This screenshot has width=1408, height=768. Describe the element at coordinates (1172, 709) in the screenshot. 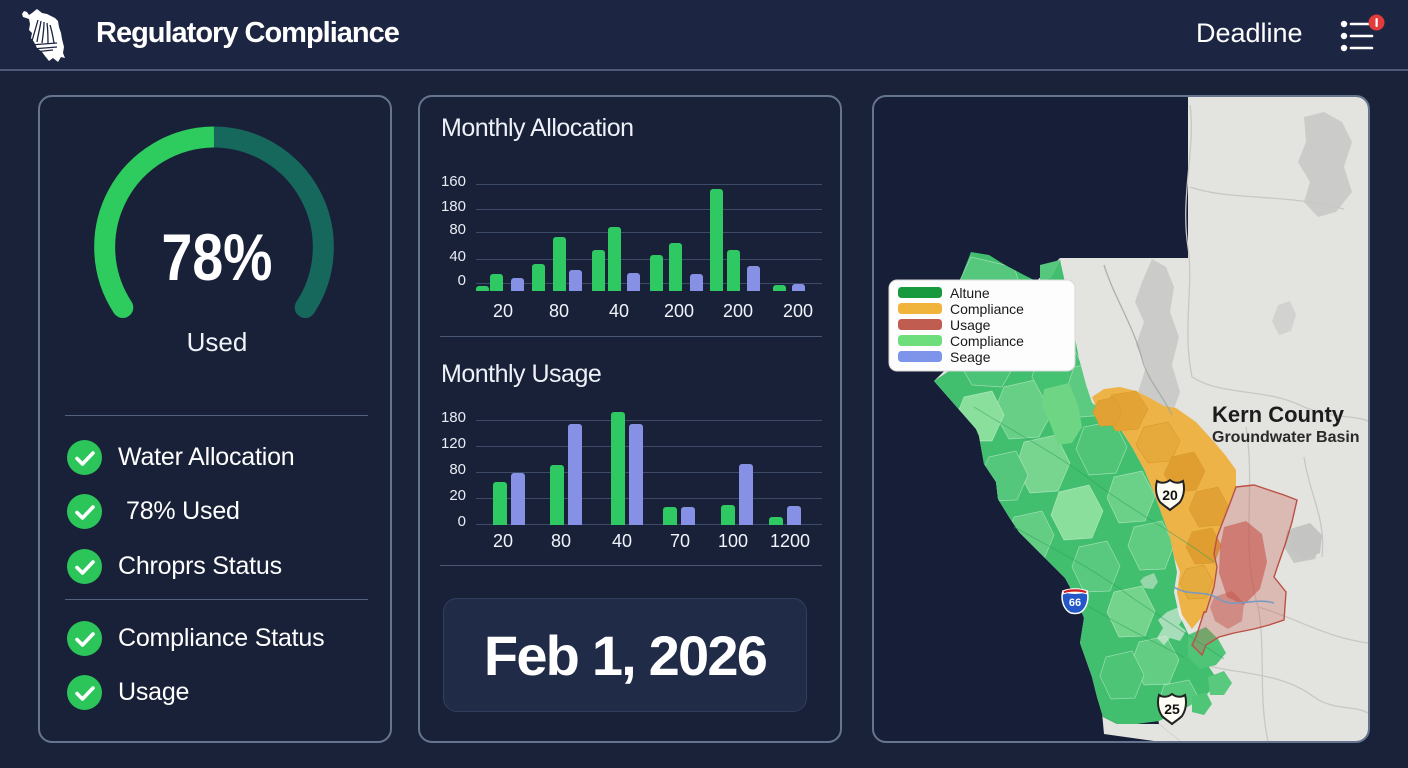

I see `svg-text: 25` at that location.